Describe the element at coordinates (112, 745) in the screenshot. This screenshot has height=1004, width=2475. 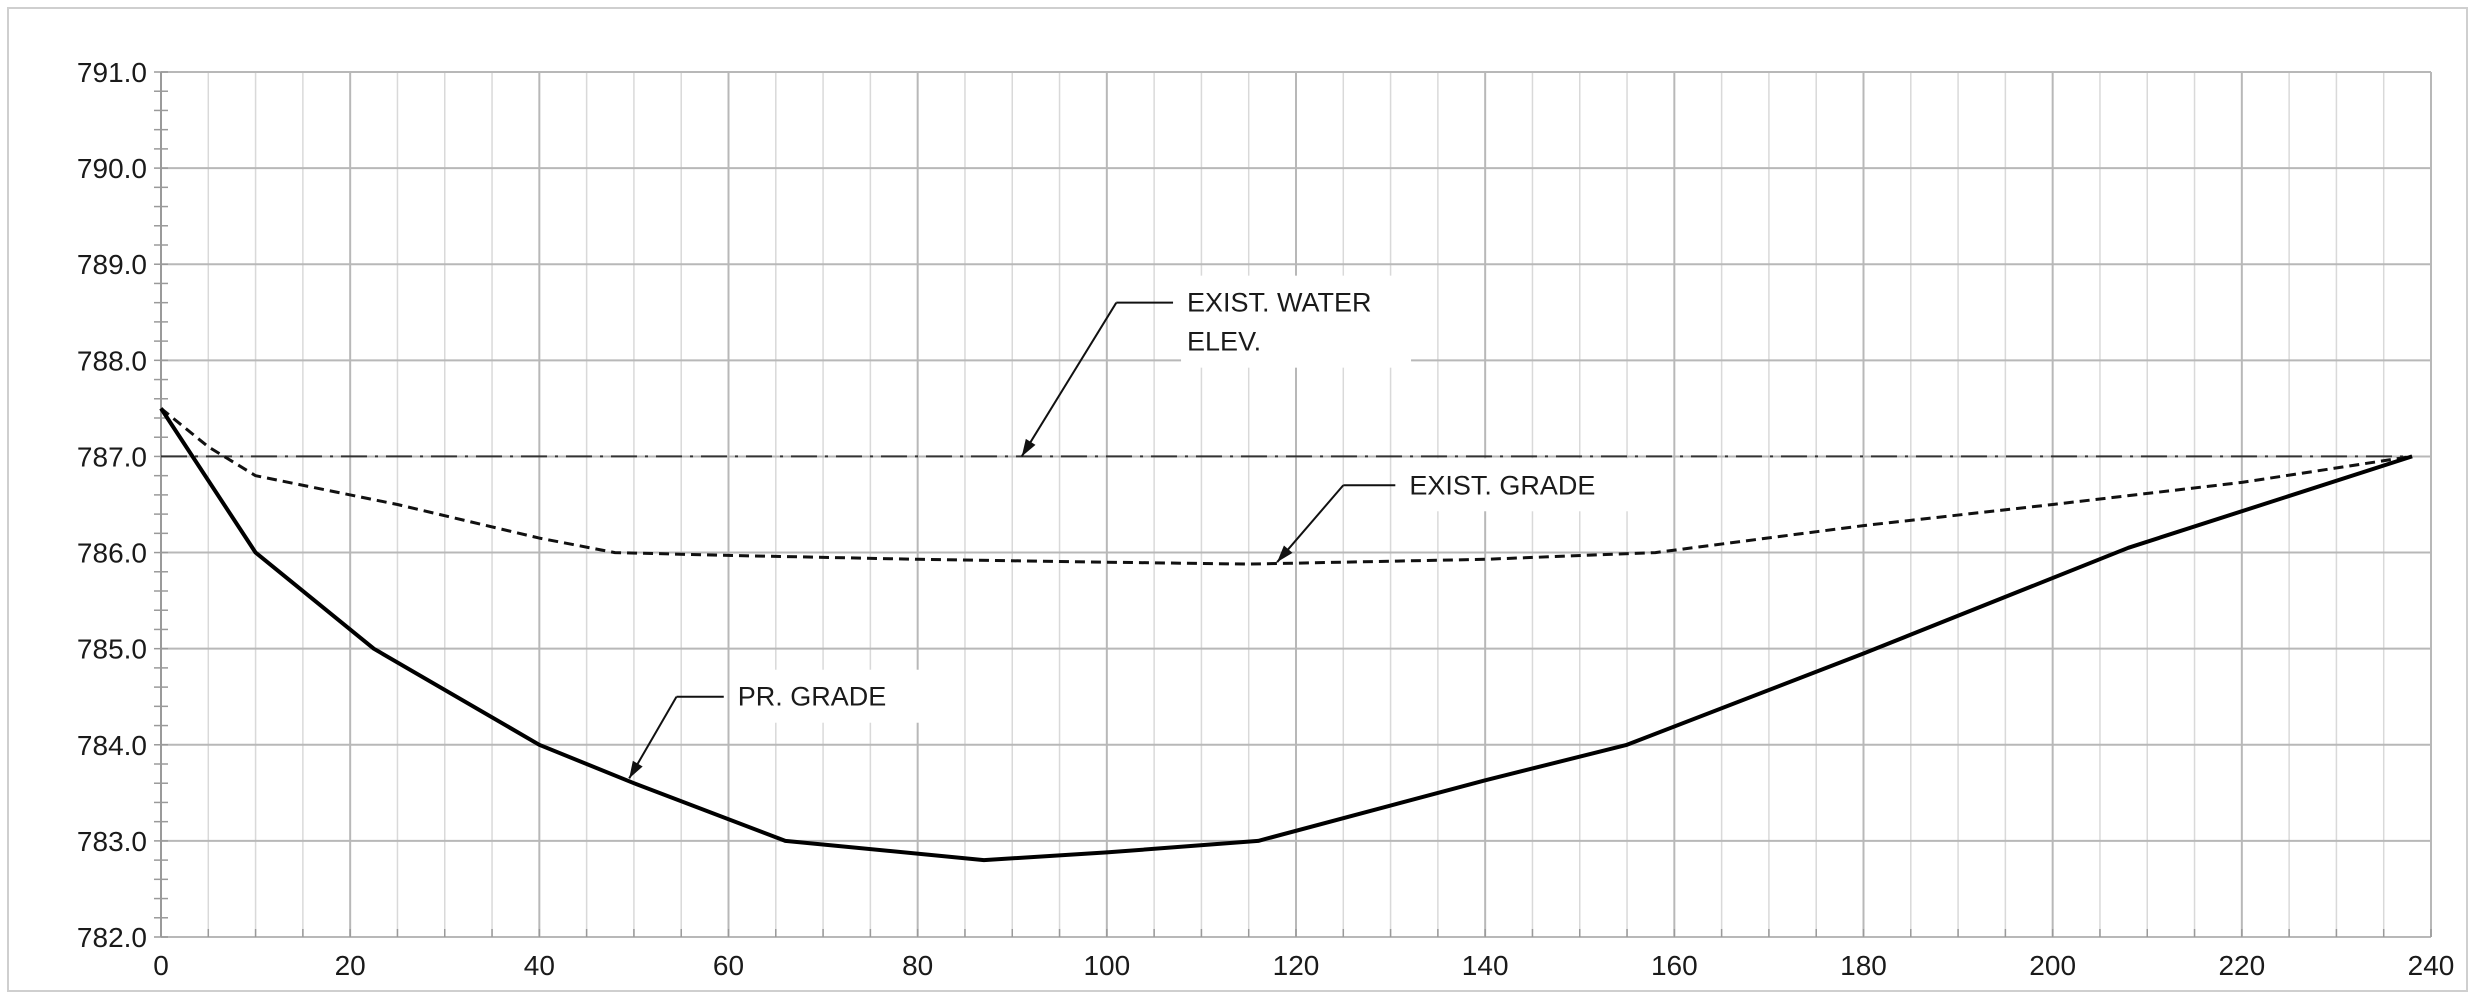
I see `y-tick-label: 784.0` at that location.